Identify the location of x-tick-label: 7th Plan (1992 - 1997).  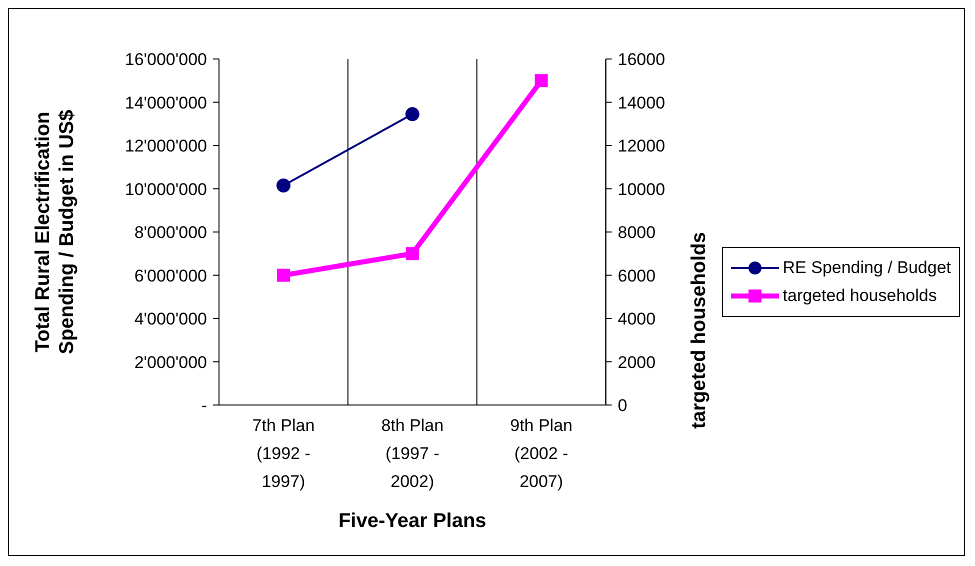
(283, 453).